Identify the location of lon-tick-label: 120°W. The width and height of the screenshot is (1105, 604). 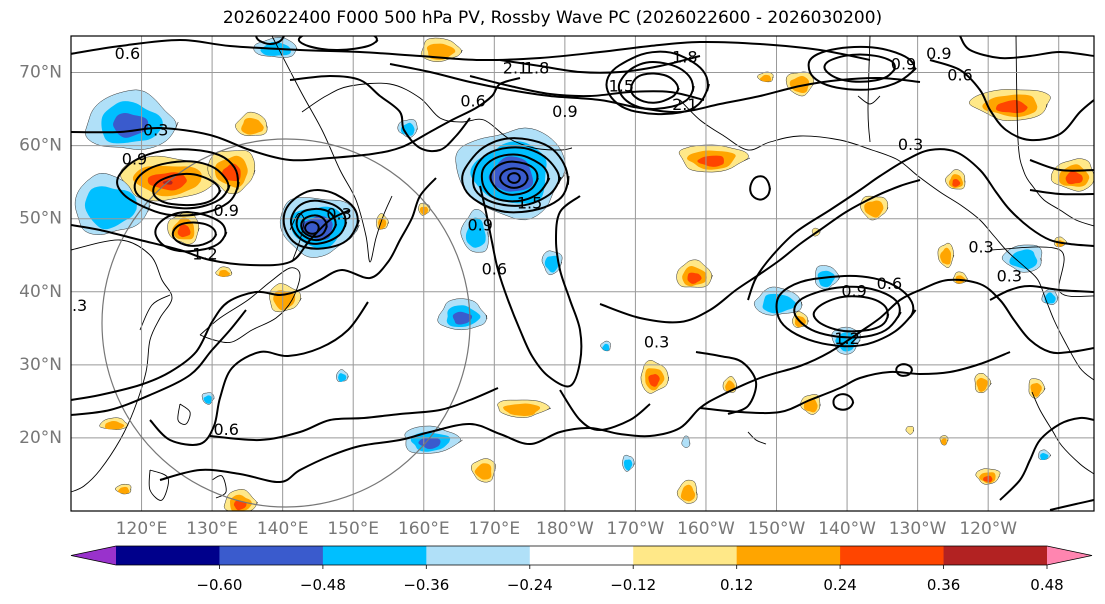
(988, 529).